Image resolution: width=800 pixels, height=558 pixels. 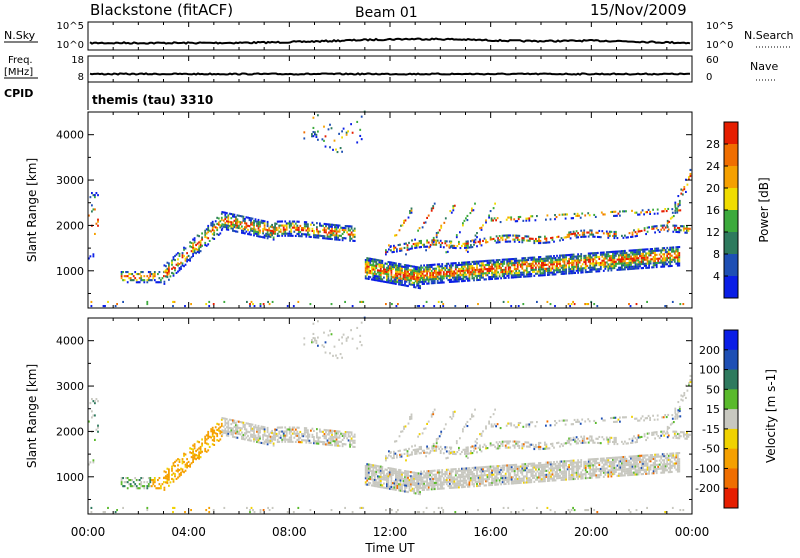 I want to click on freq-right-tick-bottom: 0, so click(x=709, y=77).